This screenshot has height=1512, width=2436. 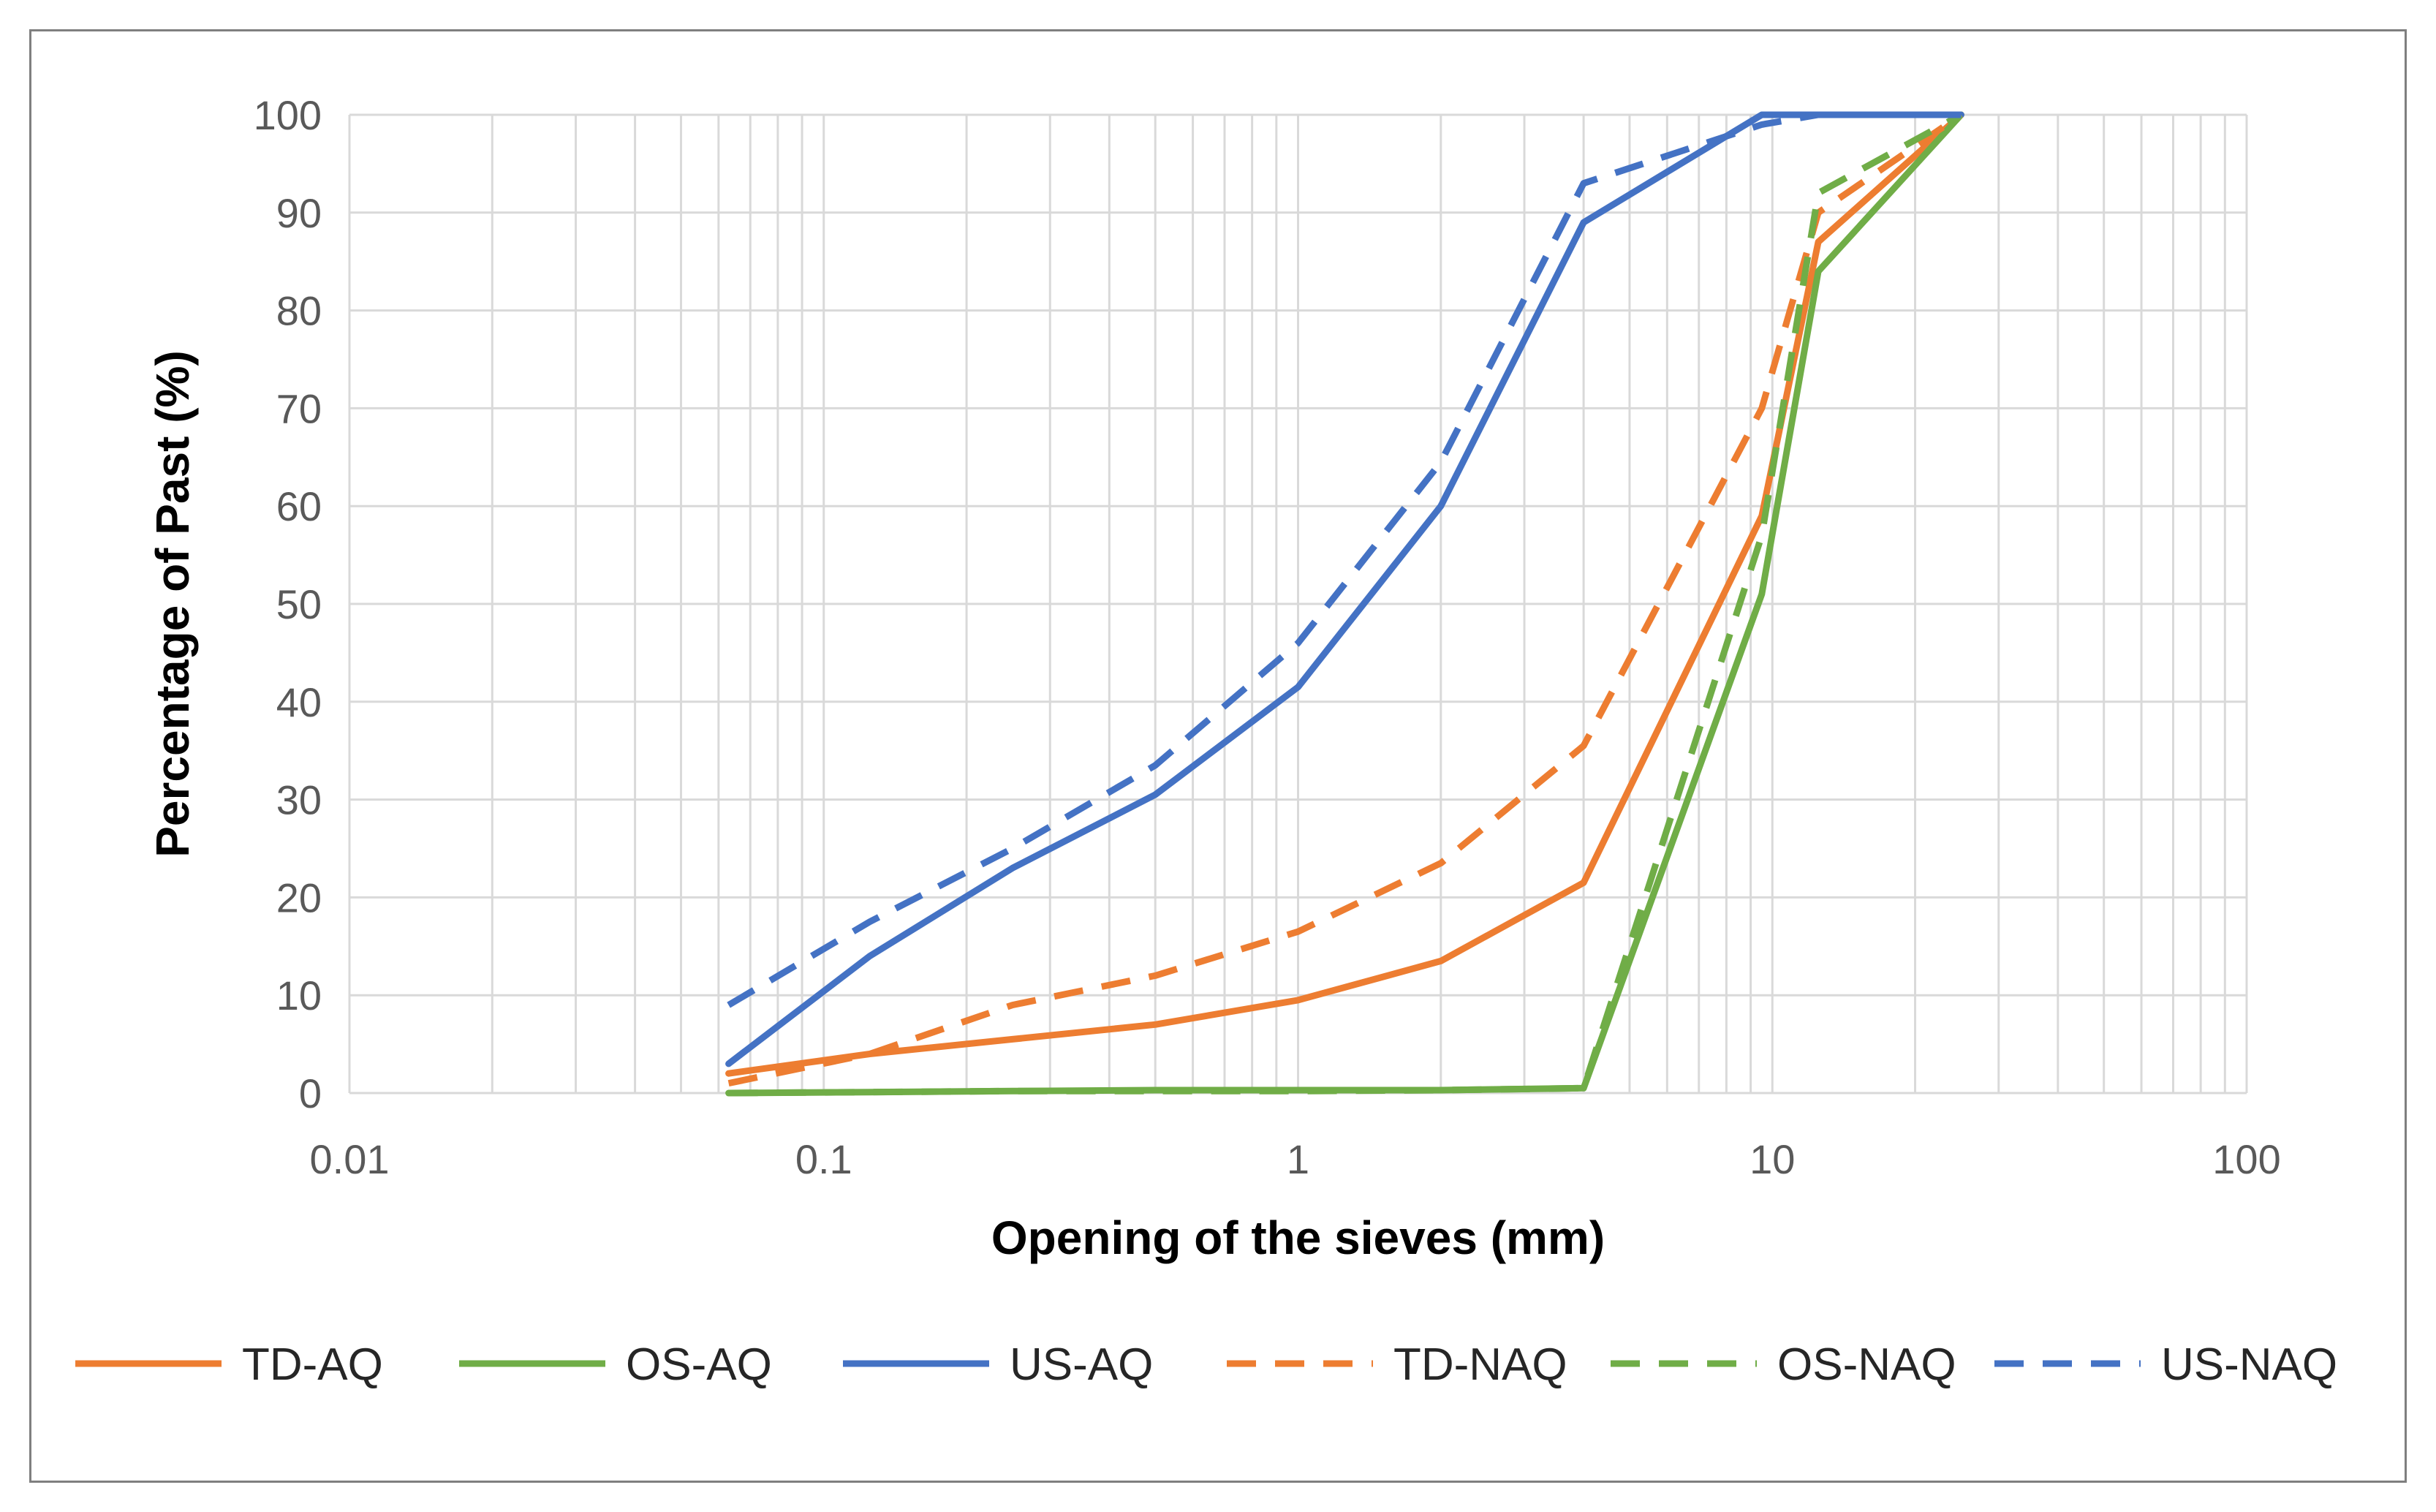 What do you see at coordinates (299, 604) in the screenshot?
I see `y-tick-label: 50` at bounding box center [299, 604].